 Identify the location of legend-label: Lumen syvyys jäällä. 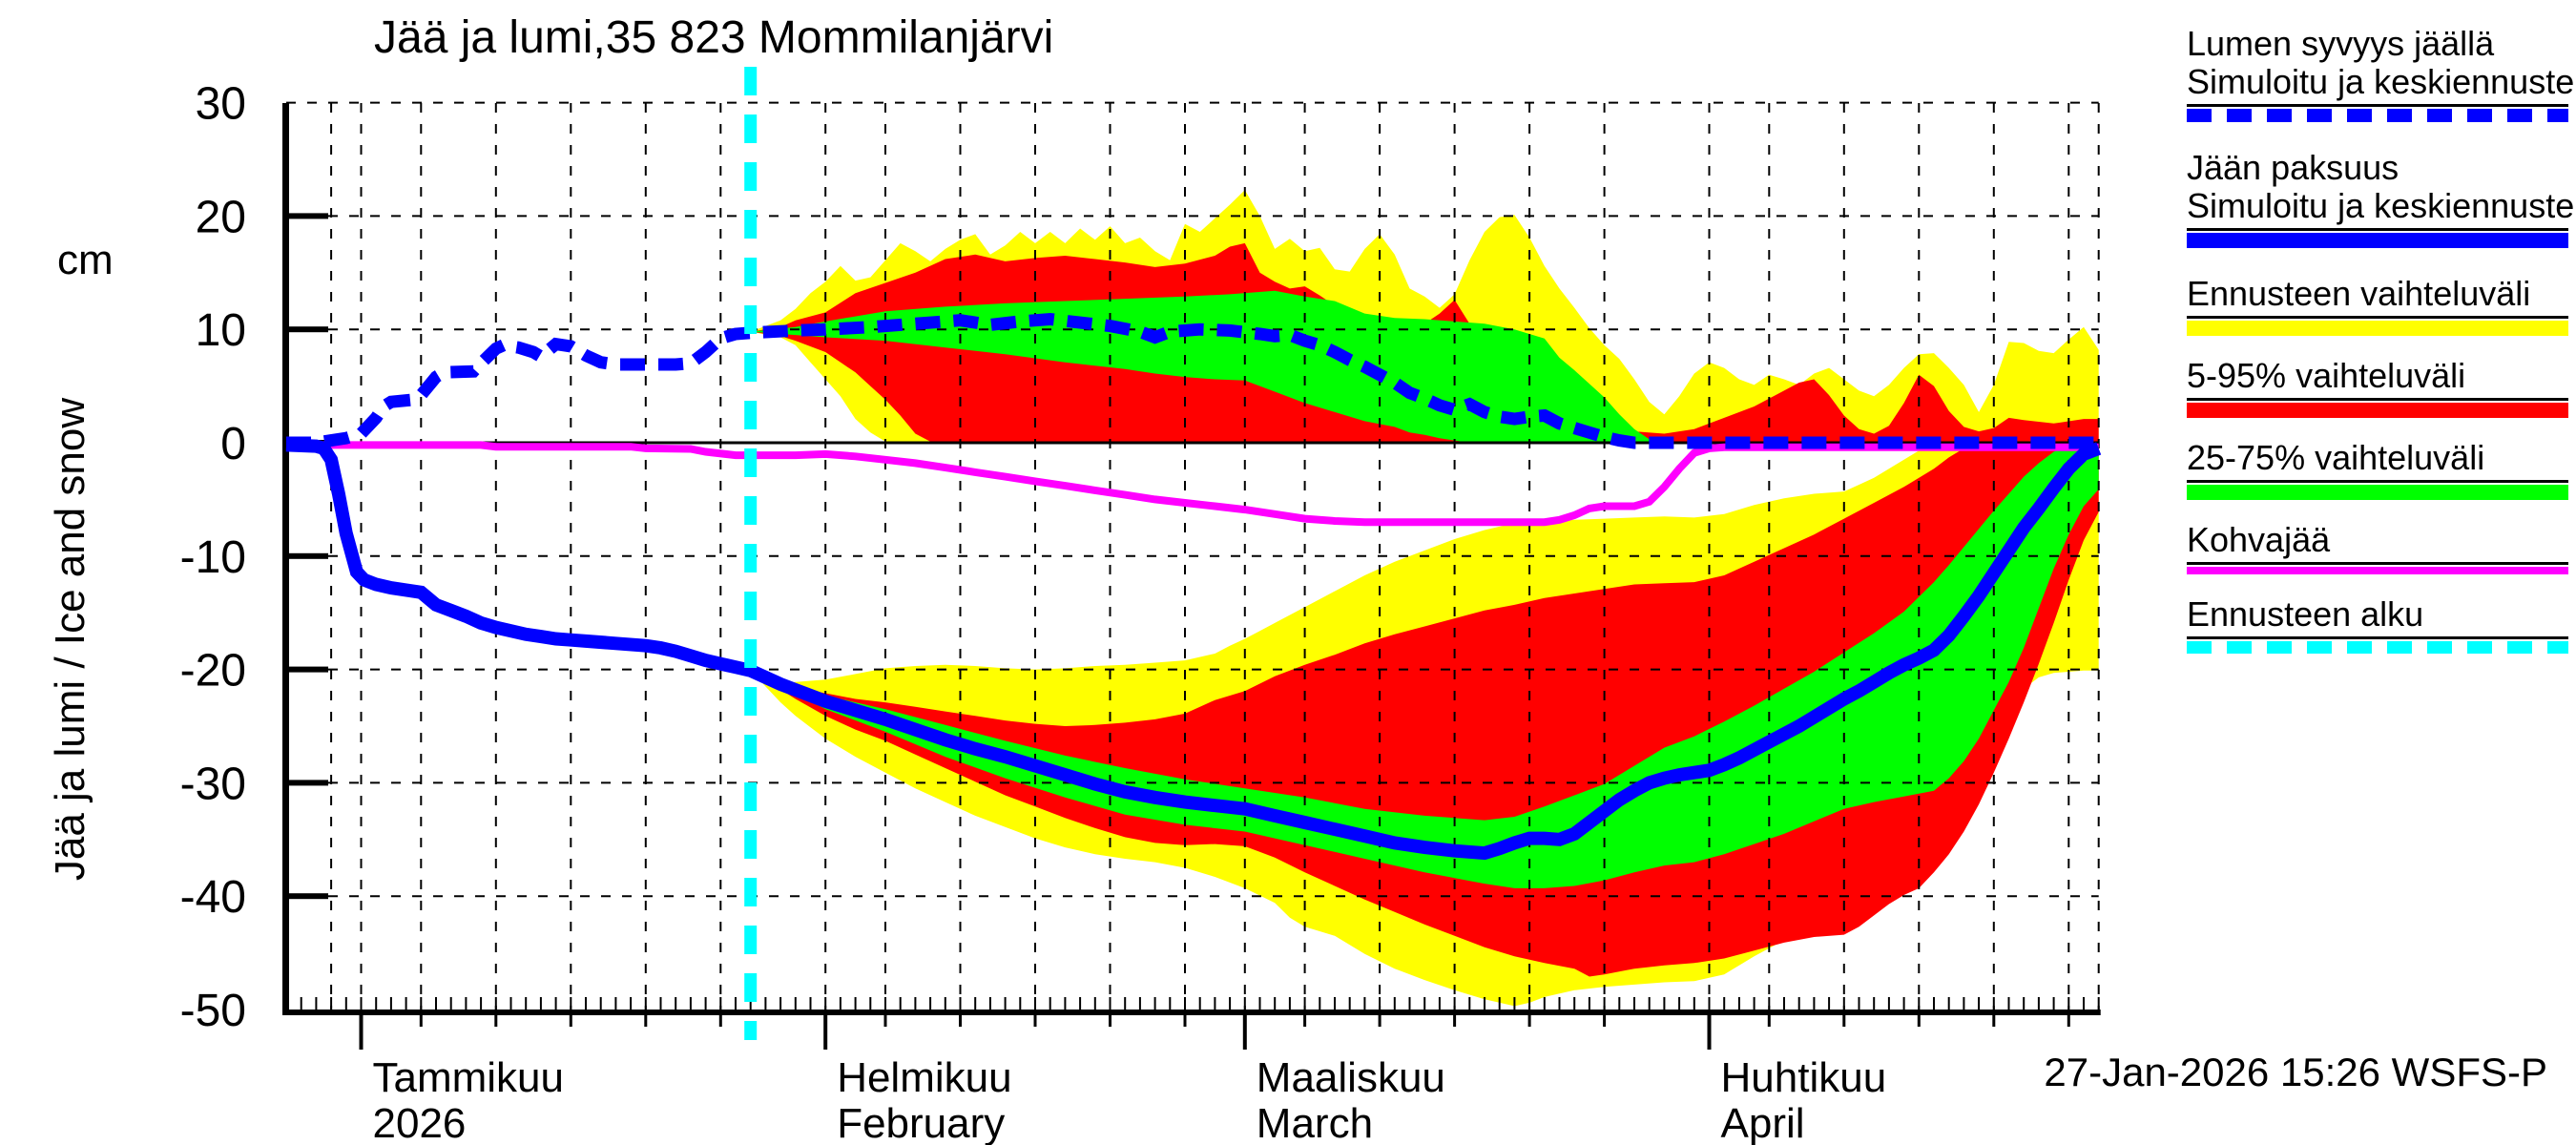
(2341, 43).